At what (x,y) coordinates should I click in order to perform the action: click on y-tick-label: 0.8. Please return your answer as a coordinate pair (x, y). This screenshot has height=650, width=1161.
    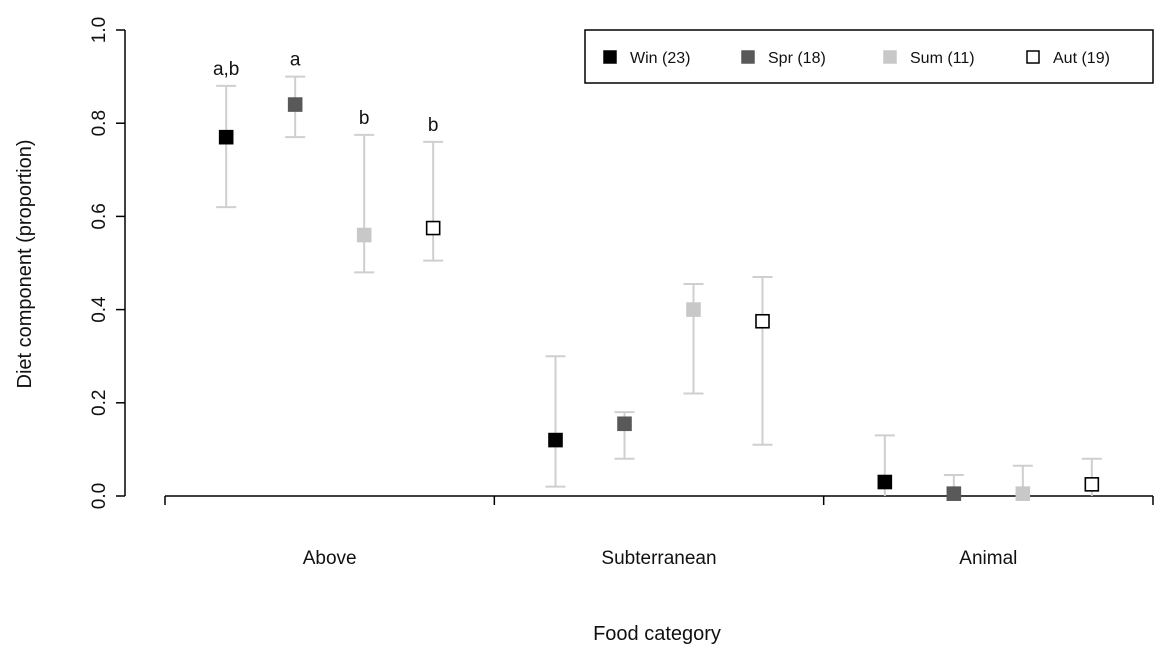
    Looking at the image, I should click on (99, 123).